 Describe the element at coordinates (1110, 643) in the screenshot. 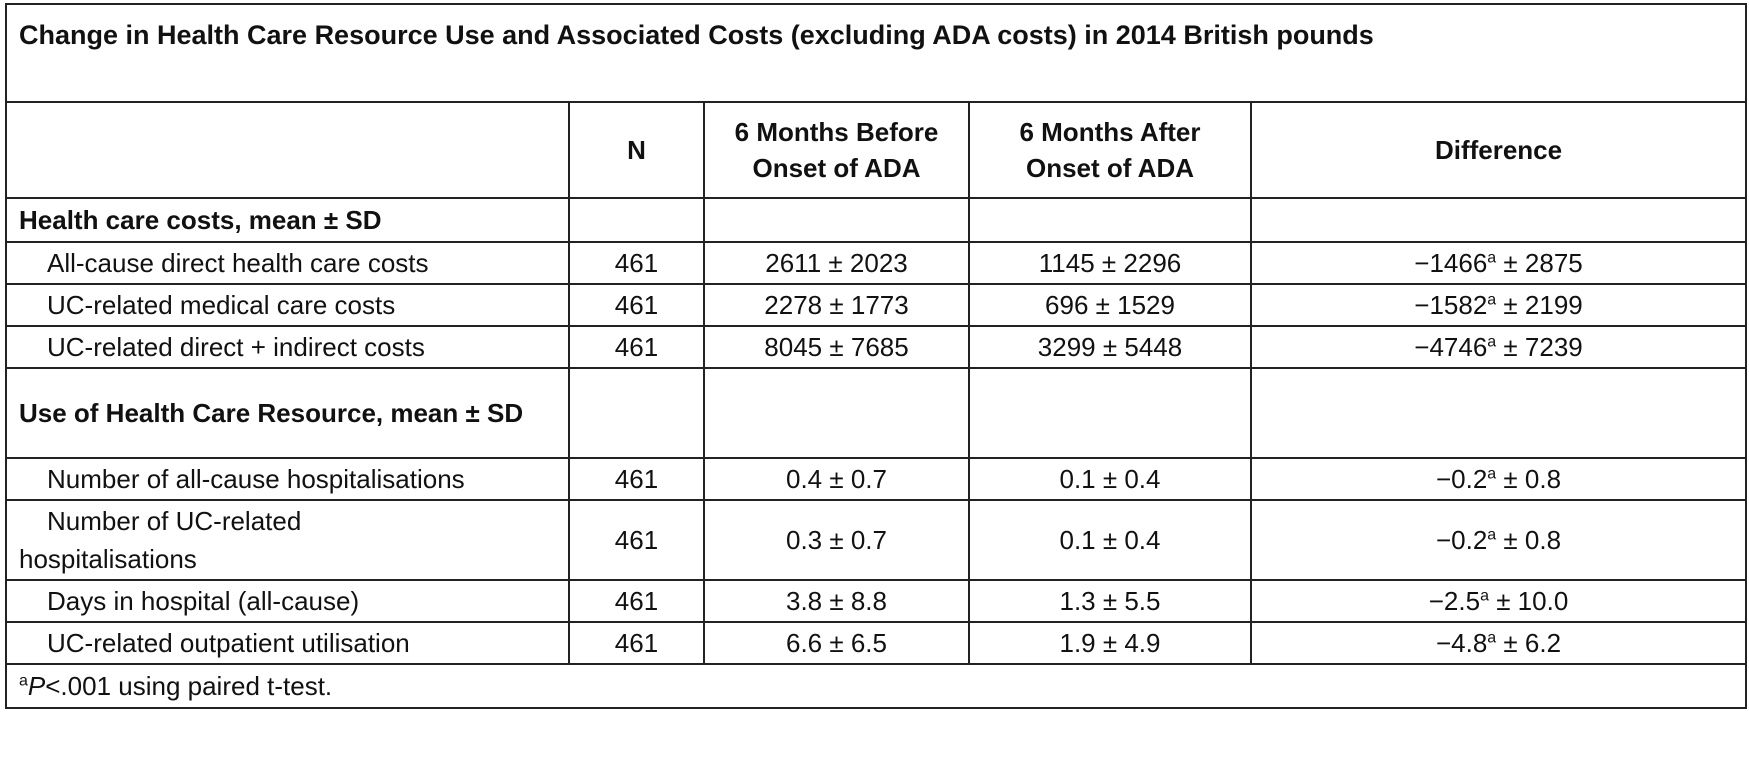

I see `after-cell: 1.9 ± 4.9` at that location.